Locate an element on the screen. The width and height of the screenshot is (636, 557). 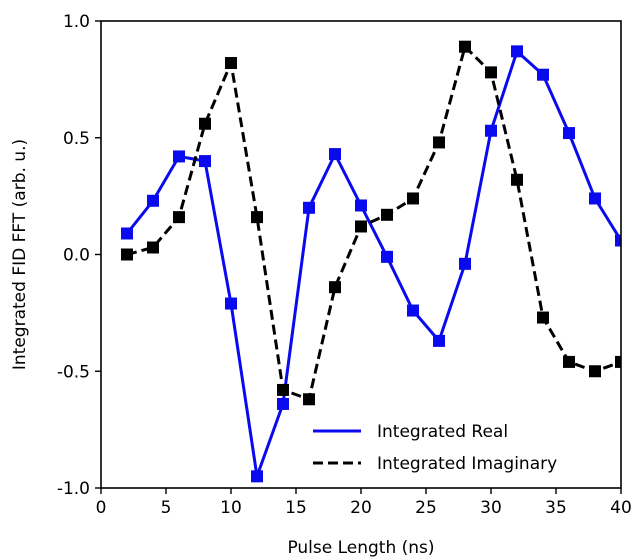
y-tick-label: 0.0 is located at coordinates (76, 256).